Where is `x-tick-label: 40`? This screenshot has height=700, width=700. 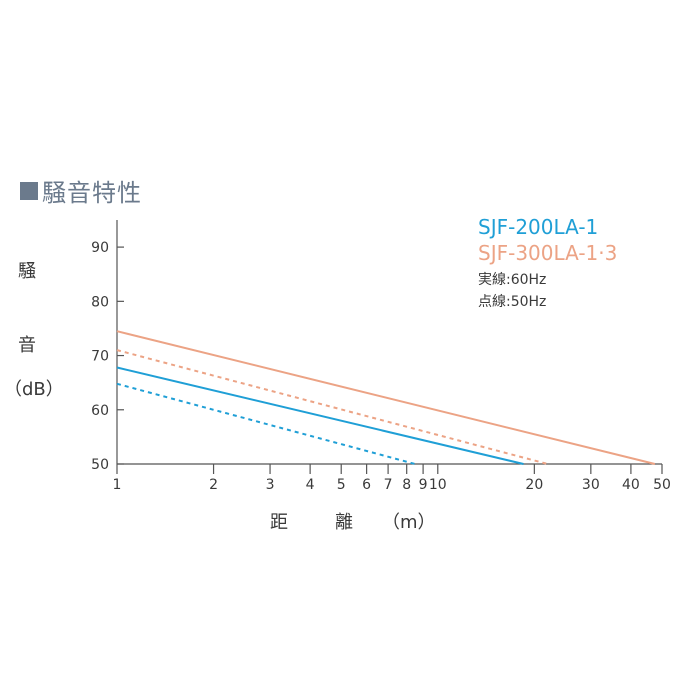
x-tick-label: 40 is located at coordinates (631, 485).